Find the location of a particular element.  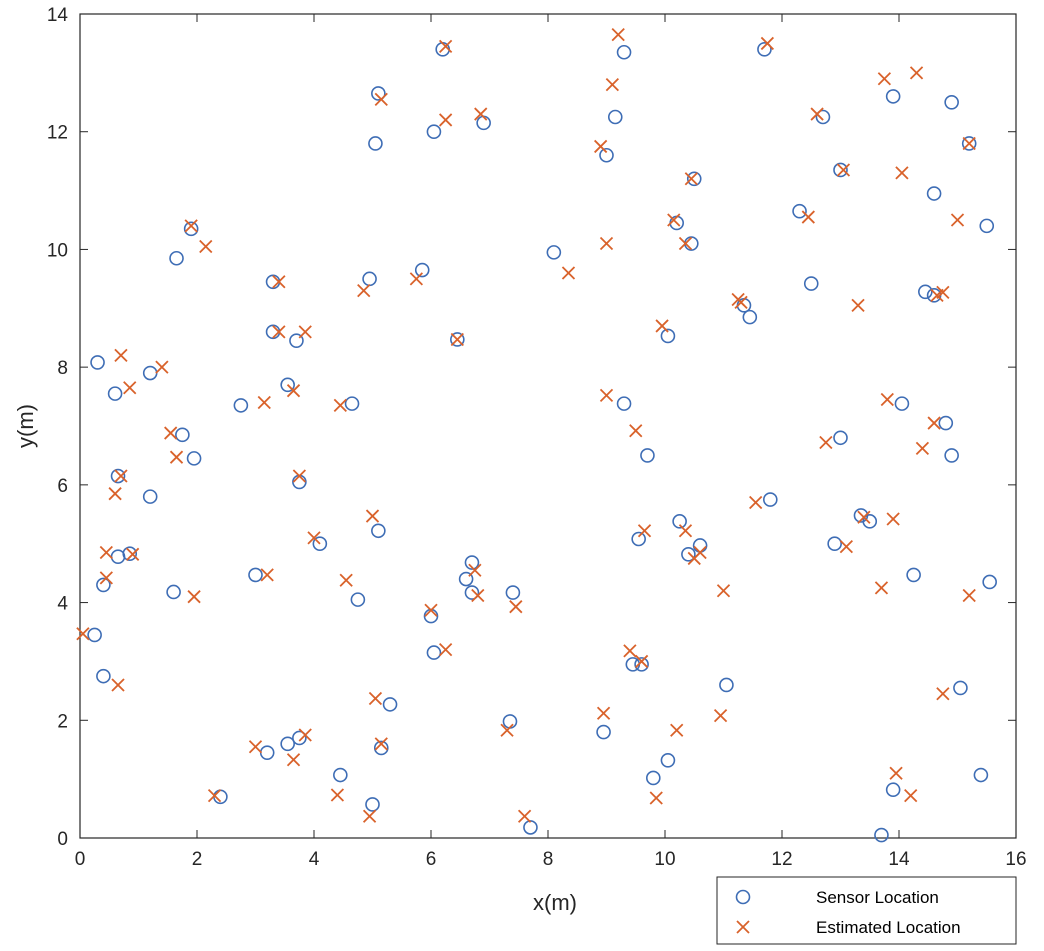

legend-estimated-marker is located at coordinates (743, 927).